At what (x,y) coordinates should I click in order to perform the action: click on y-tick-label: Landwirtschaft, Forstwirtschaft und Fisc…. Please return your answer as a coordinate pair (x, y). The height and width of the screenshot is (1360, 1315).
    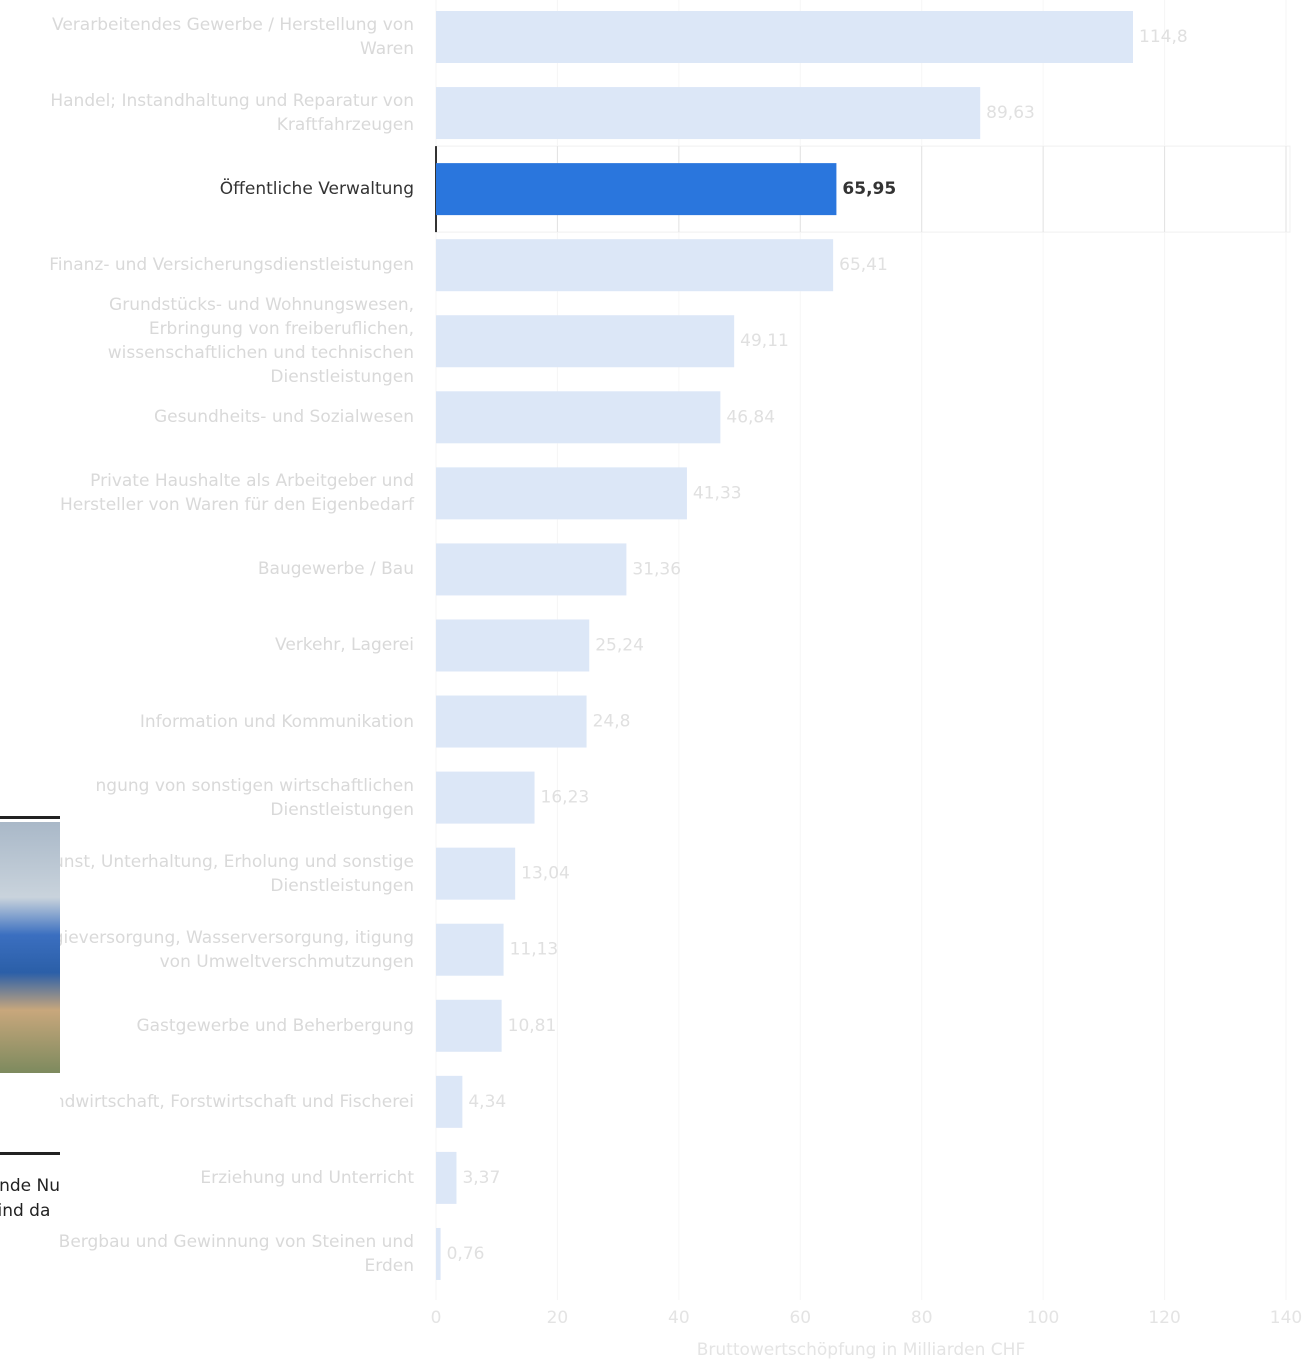
    Looking at the image, I should click on (223, 1101).